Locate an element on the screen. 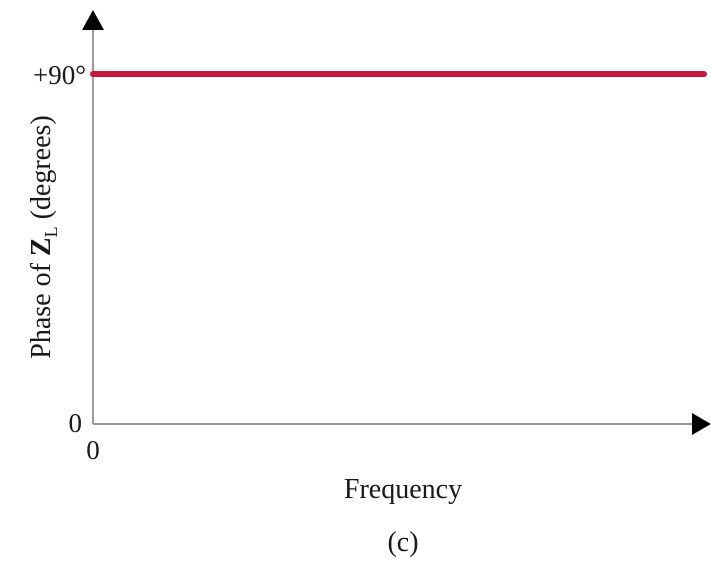  y-axis-label-suffix: (degrees) is located at coordinates (41, 170).